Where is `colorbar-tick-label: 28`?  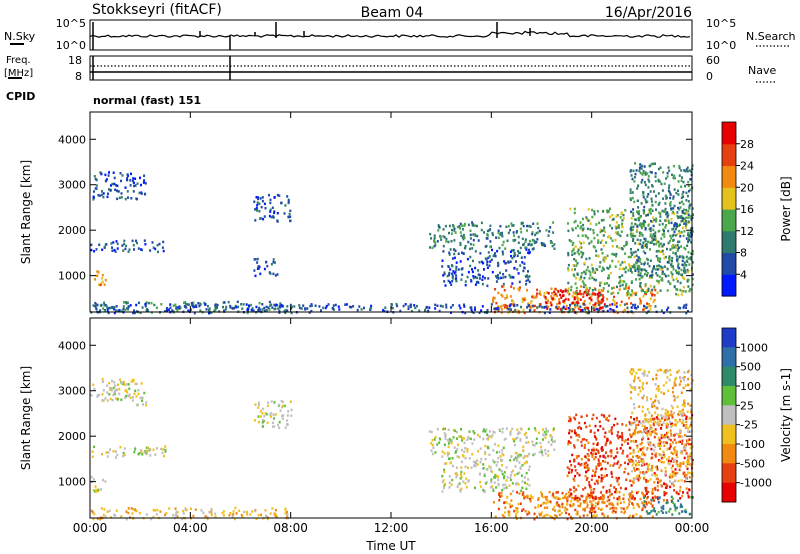
colorbar-tick-label: 28 is located at coordinates (747, 144).